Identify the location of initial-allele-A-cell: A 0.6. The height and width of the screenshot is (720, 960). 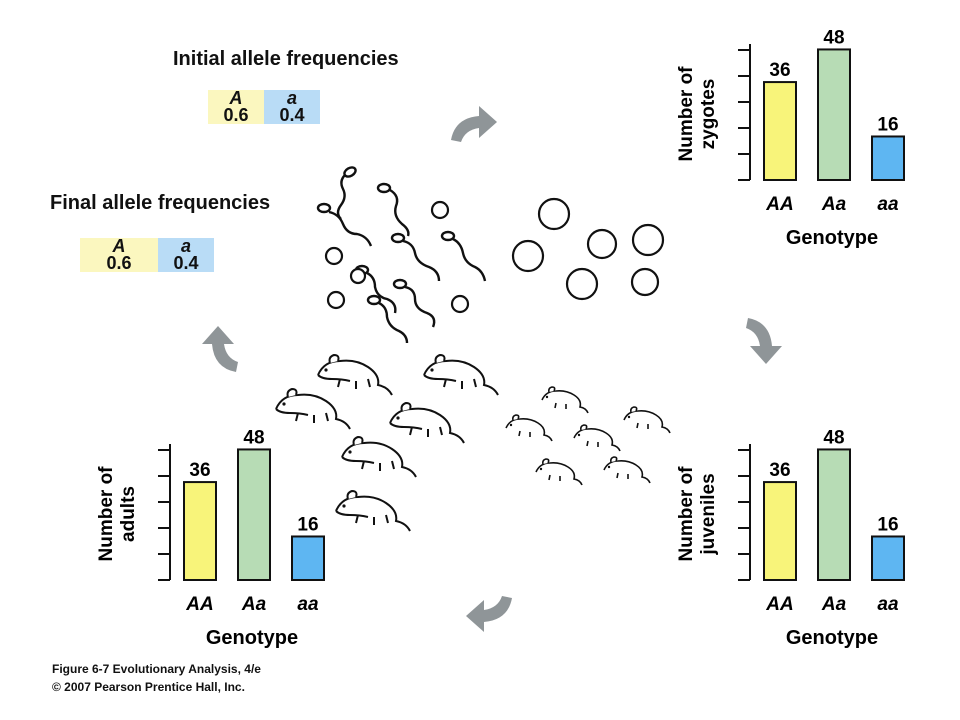
(236, 106).